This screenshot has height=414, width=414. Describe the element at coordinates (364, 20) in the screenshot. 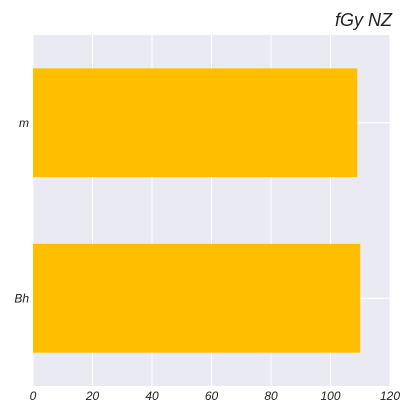

I see `chart-title: fGy NZ` at that location.